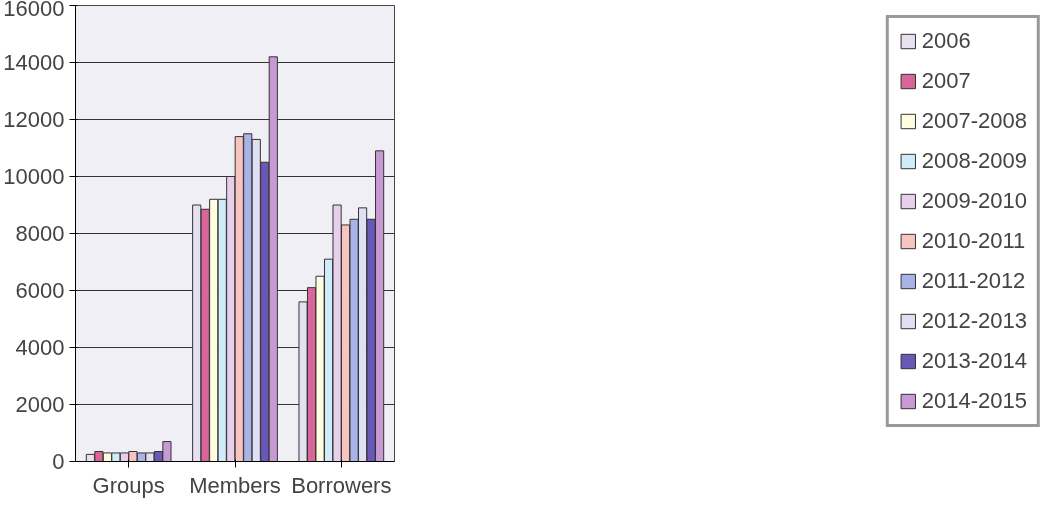 This screenshot has height=508, width=1056. What do you see at coordinates (946, 41) in the screenshot?
I see `legend-label: 2006` at bounding box center [946, 41].